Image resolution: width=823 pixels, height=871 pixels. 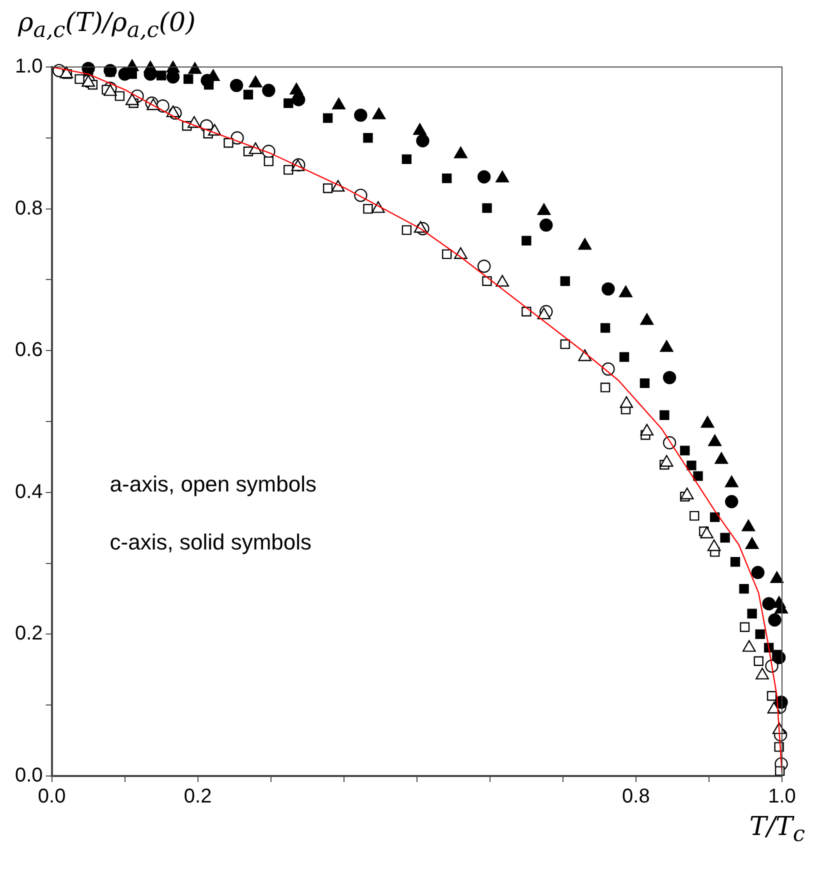 I want to click on y-axis-title: ρ$_{a,c}$(T)/ρ$_{a,c}$(0), so click(x=107, y=27).